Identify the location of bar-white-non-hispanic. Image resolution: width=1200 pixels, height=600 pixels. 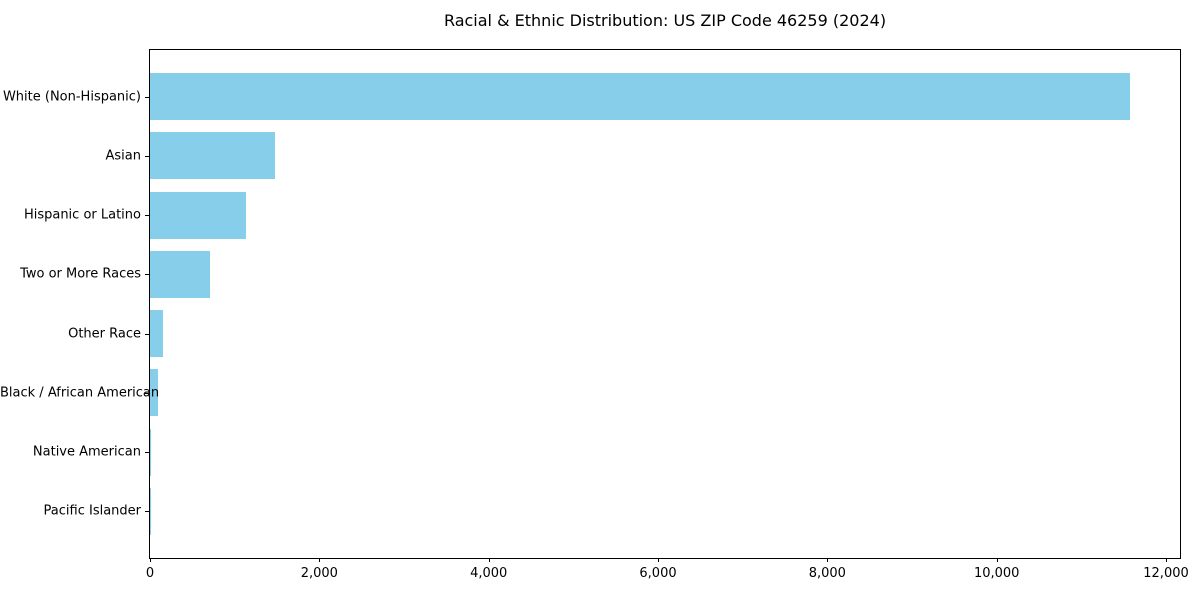
(640, 97).